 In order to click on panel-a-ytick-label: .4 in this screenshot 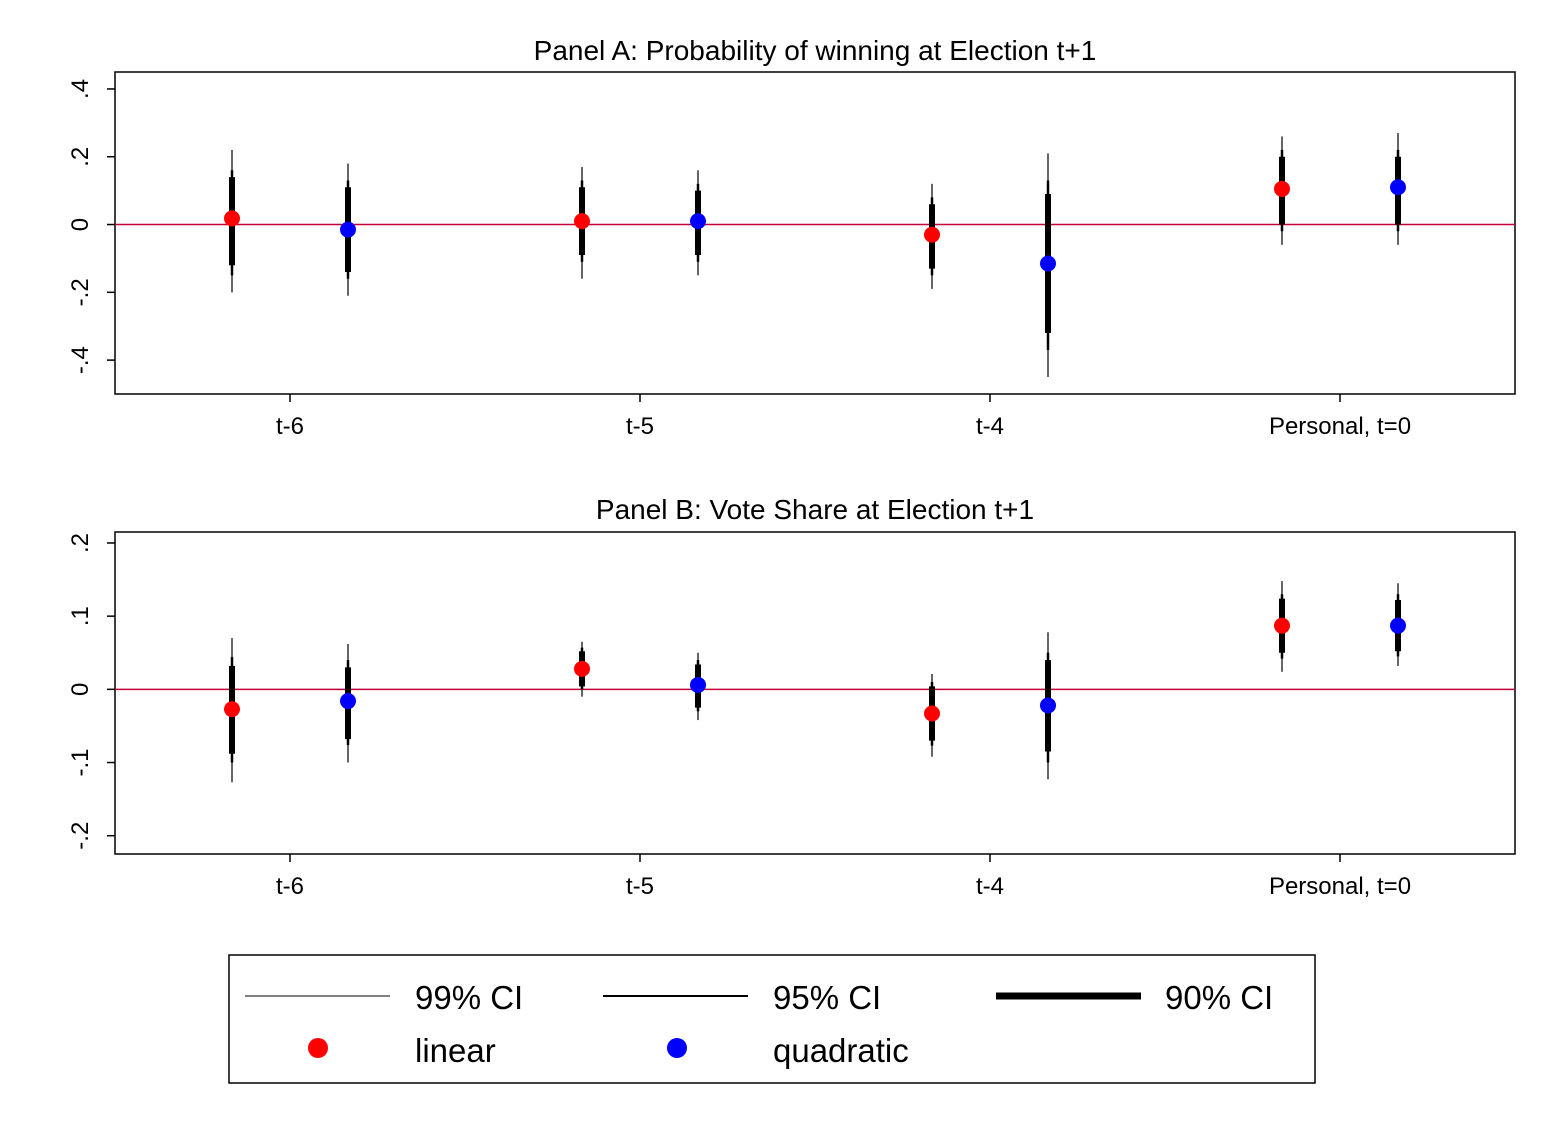, I will do `click(80, 89)`.